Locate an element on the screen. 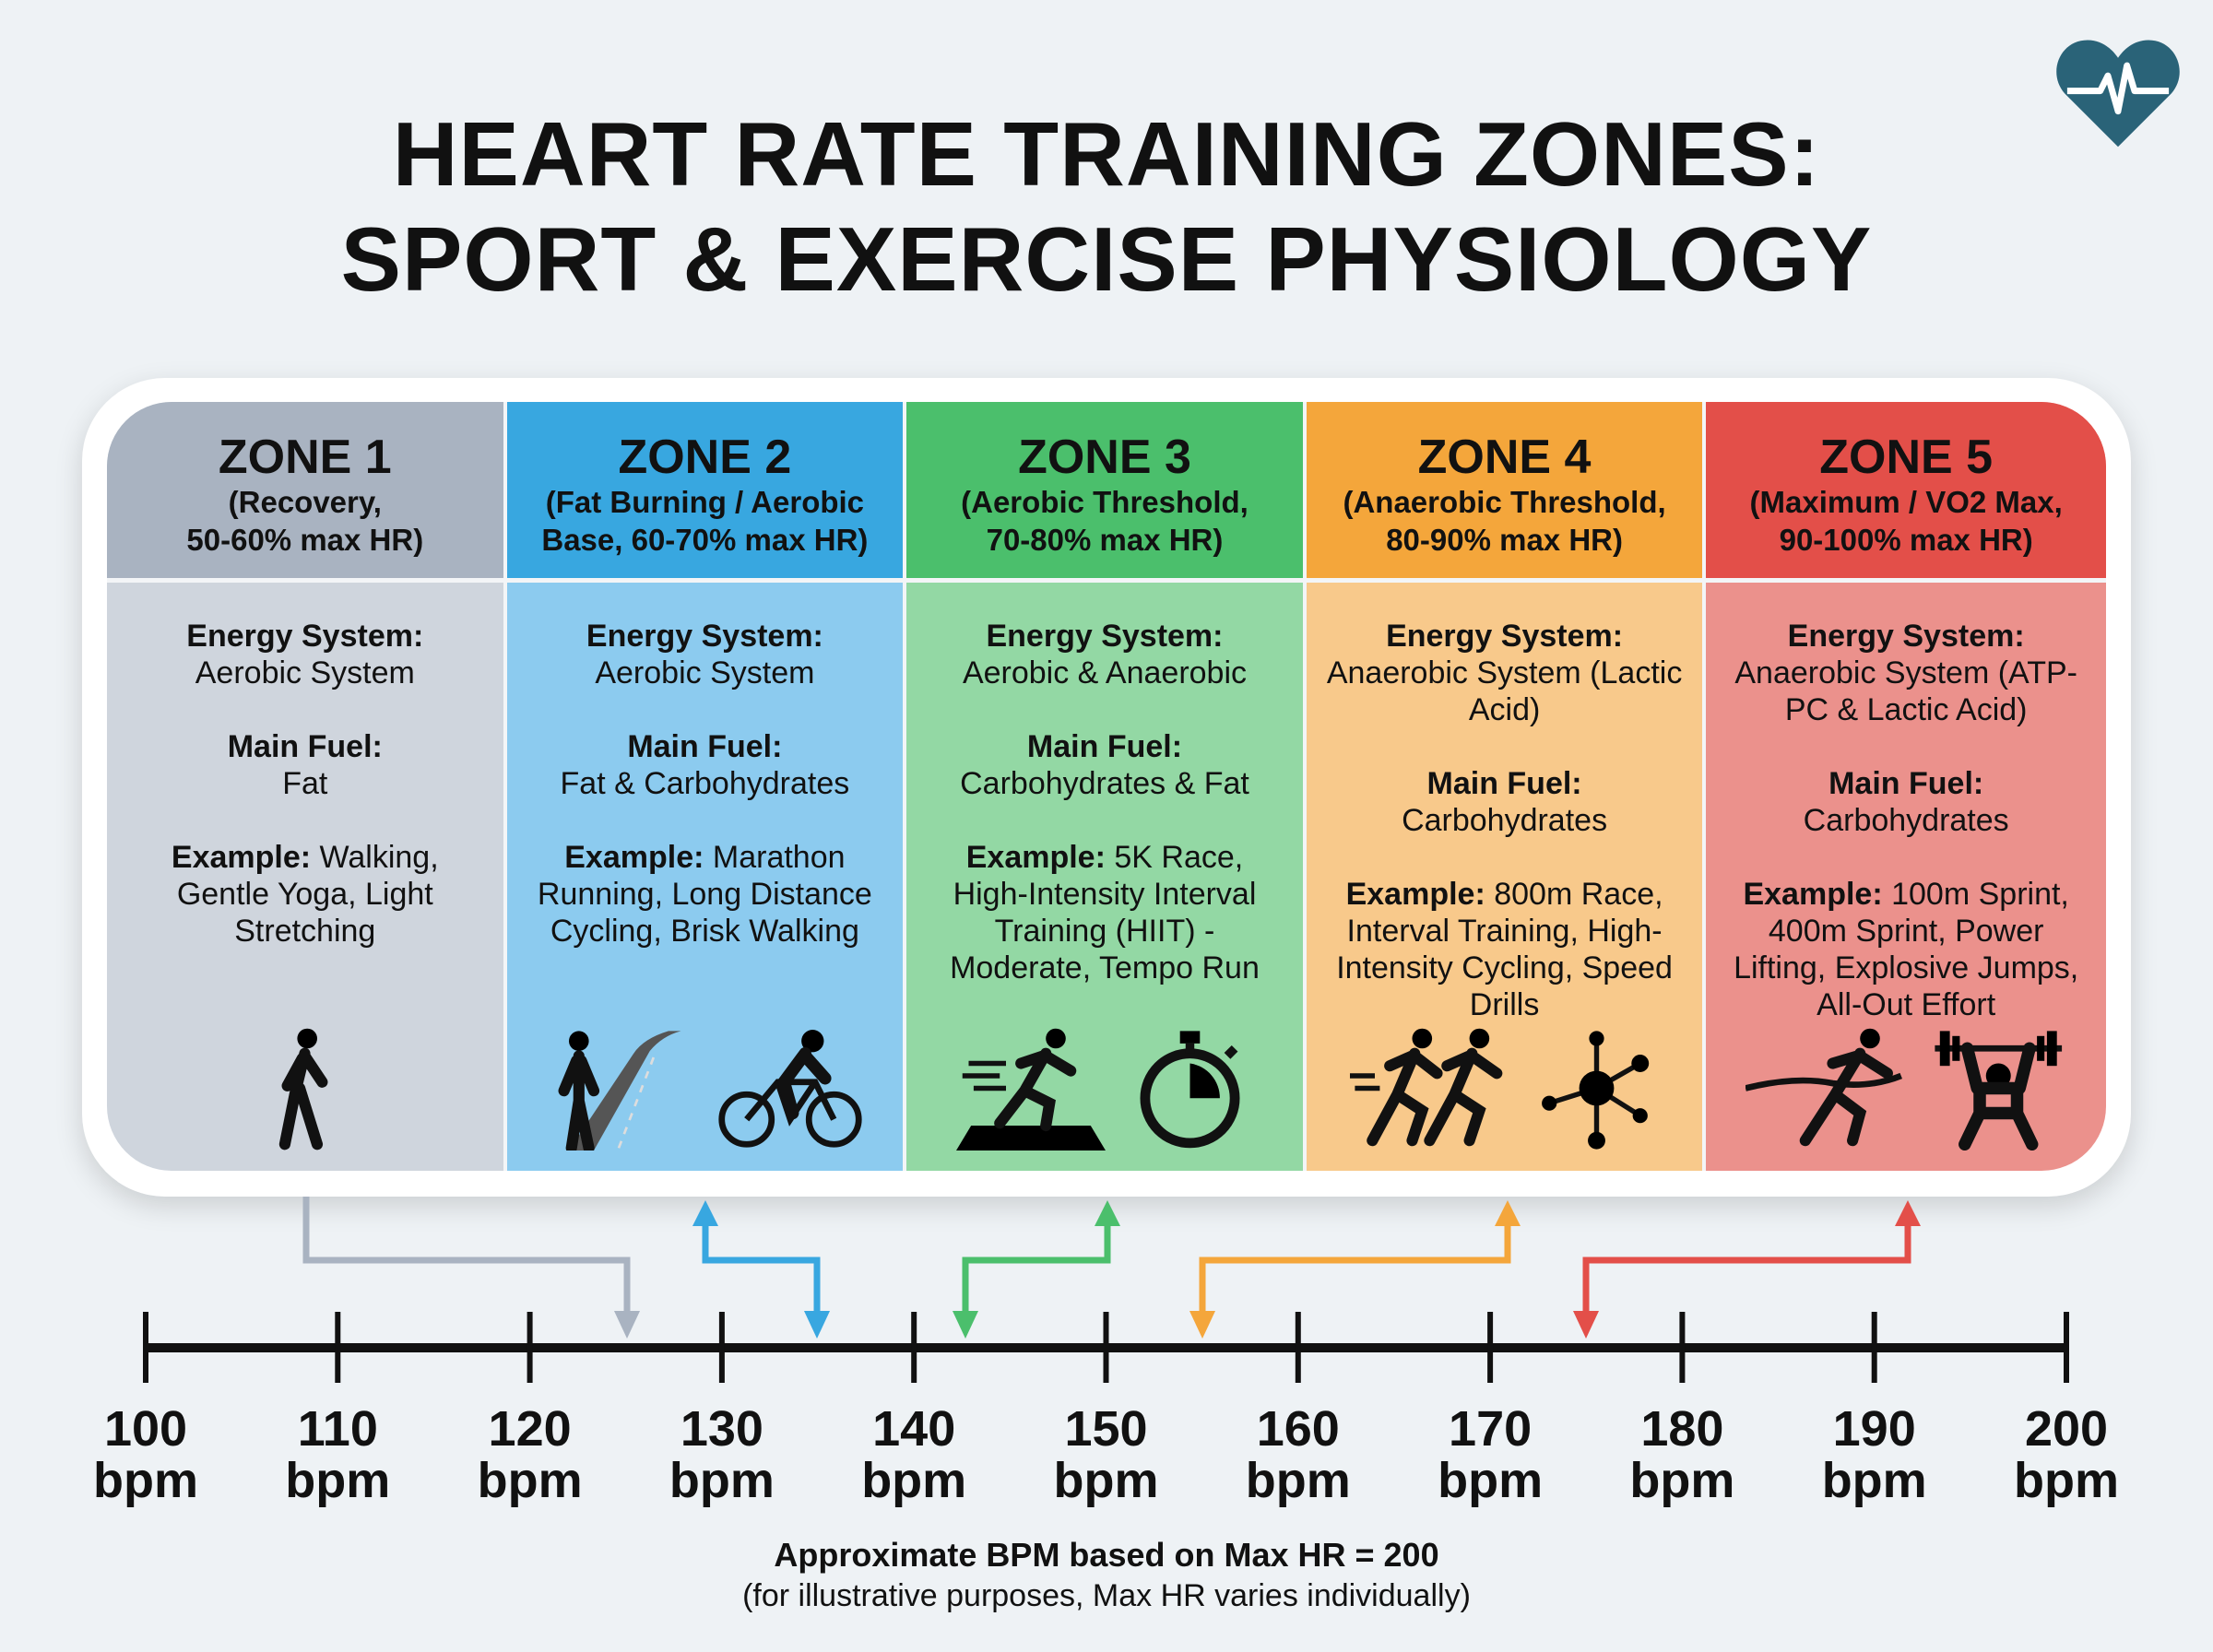 The height and width of the screenshot is (1652, 2213). finish-line-sprinter-icon is located at coordinates (1824, 1087).